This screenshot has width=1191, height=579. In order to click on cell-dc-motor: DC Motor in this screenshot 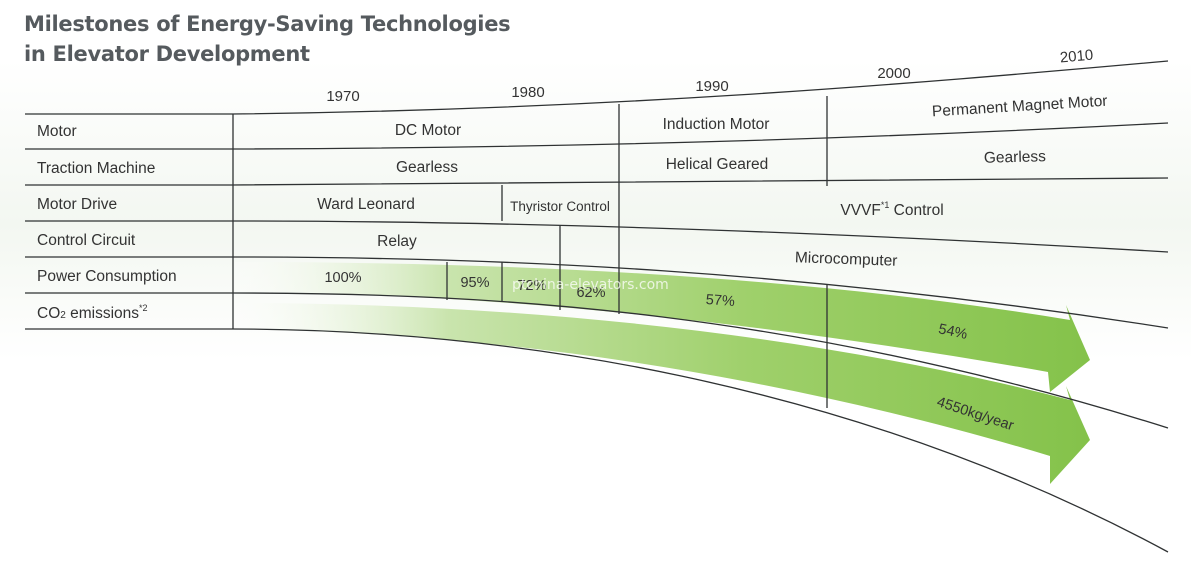, I will do `click(428, 130)`.